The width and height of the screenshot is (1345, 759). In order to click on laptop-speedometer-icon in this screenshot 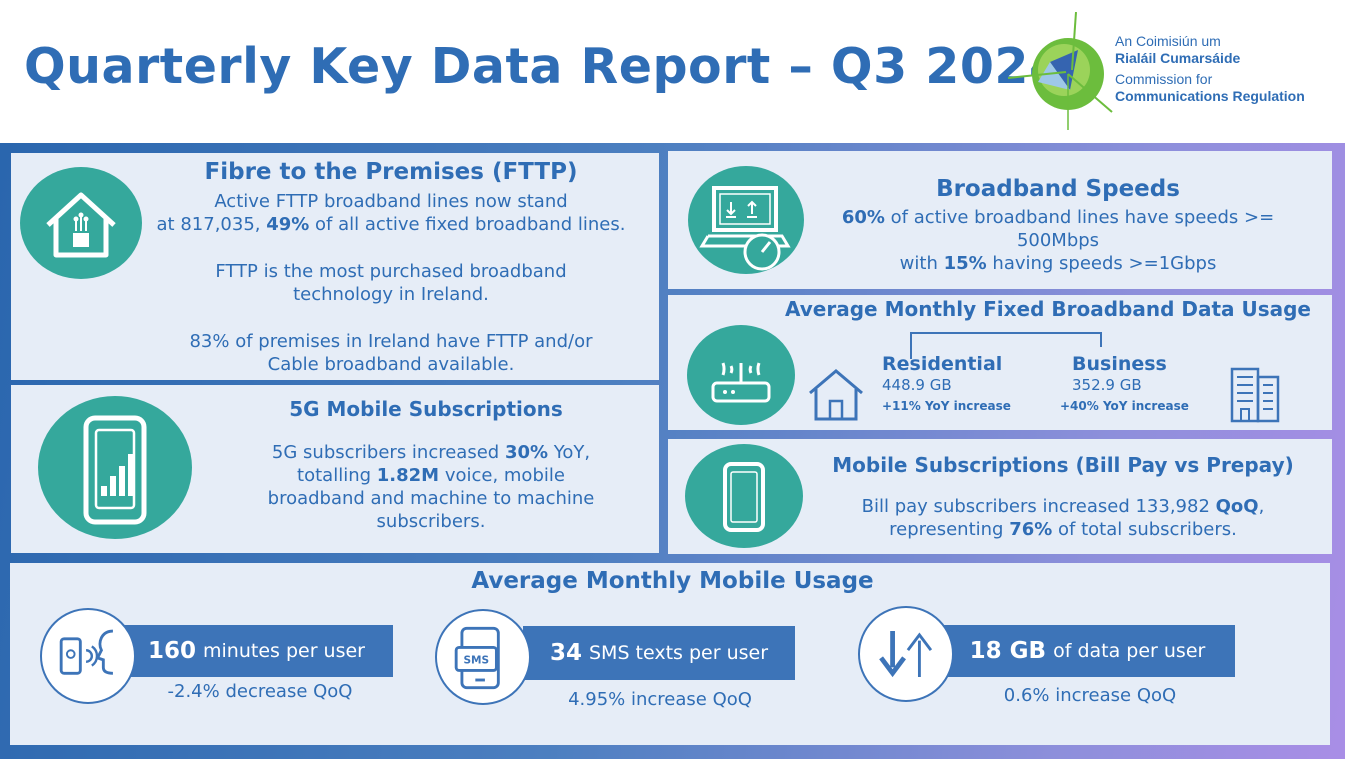, I will do `click(745, 228)`.